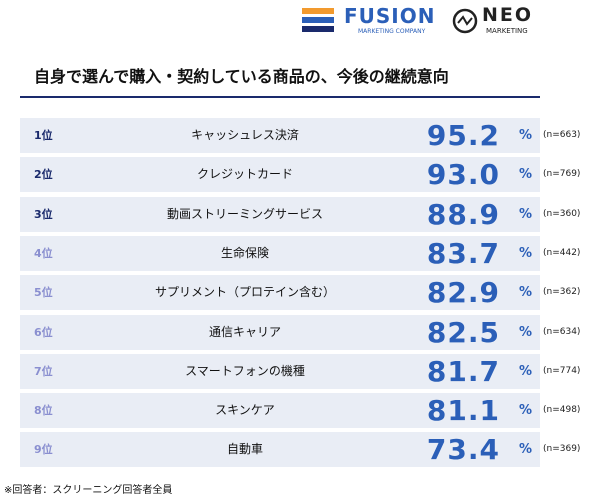 This screenshot has width=600, height=502. What do you see at coordinates (43, 293) in the screenshot?
I see `rank: 5位` at bounding box center [43, 293].